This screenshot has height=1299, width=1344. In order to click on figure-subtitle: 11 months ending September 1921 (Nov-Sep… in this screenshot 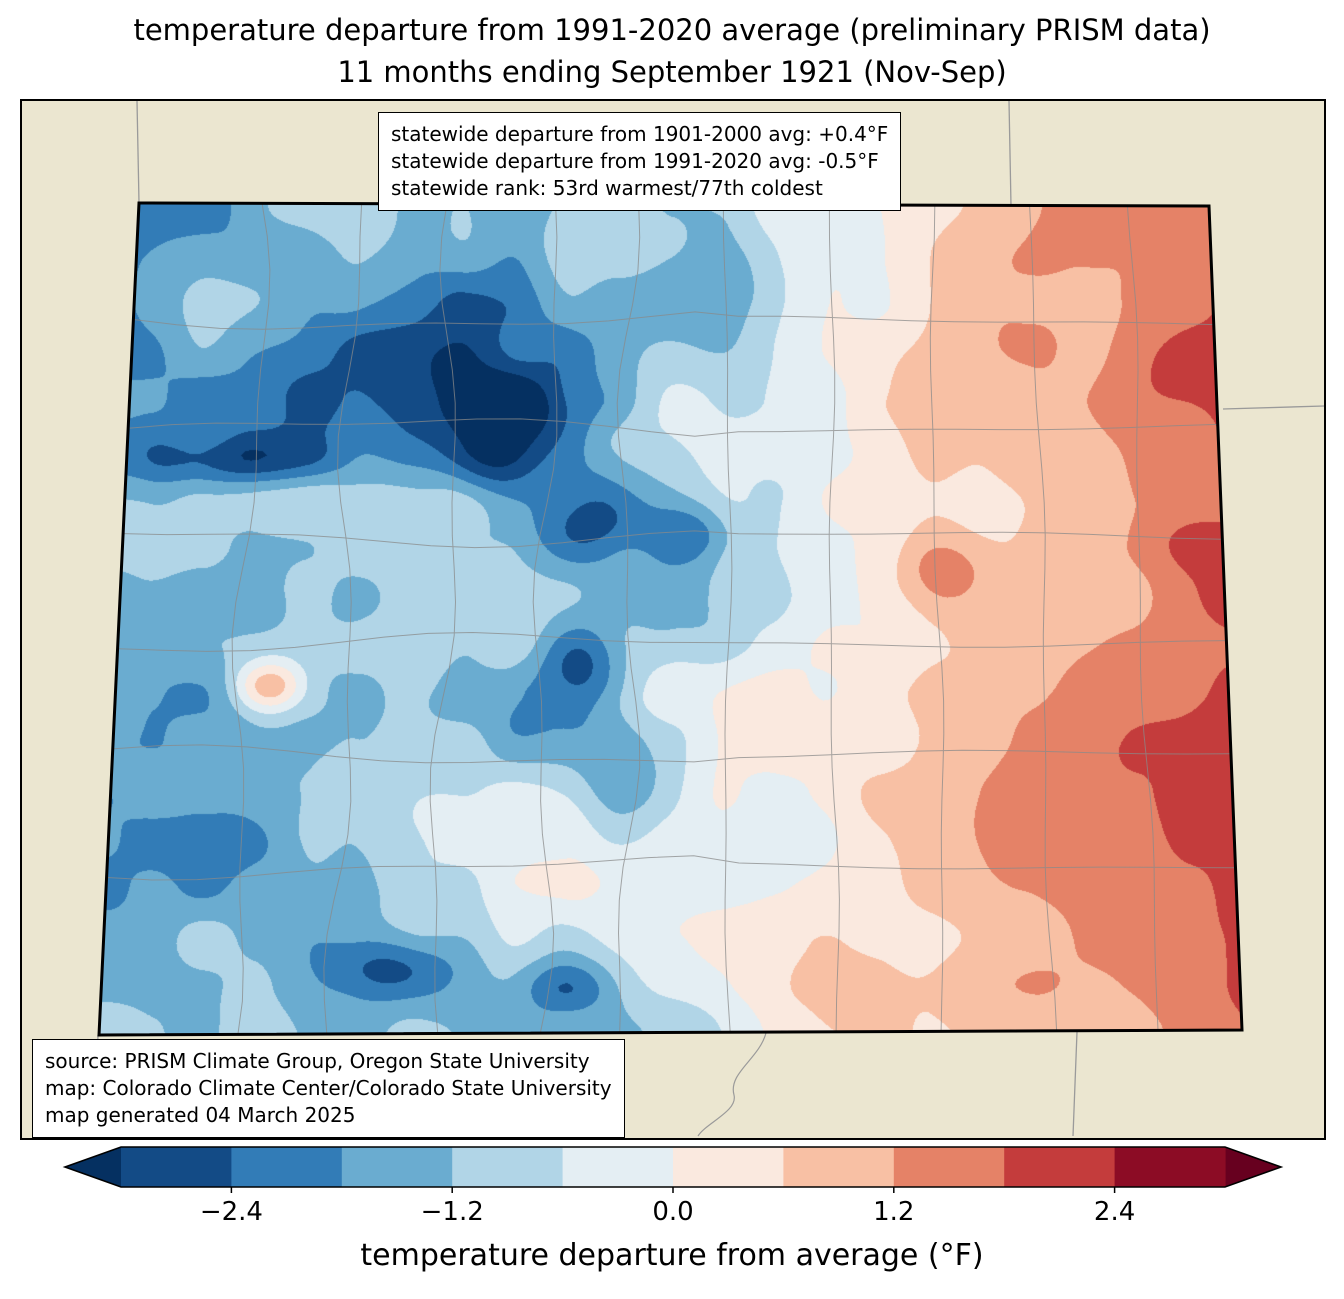, I will do `click(672, 72)`.